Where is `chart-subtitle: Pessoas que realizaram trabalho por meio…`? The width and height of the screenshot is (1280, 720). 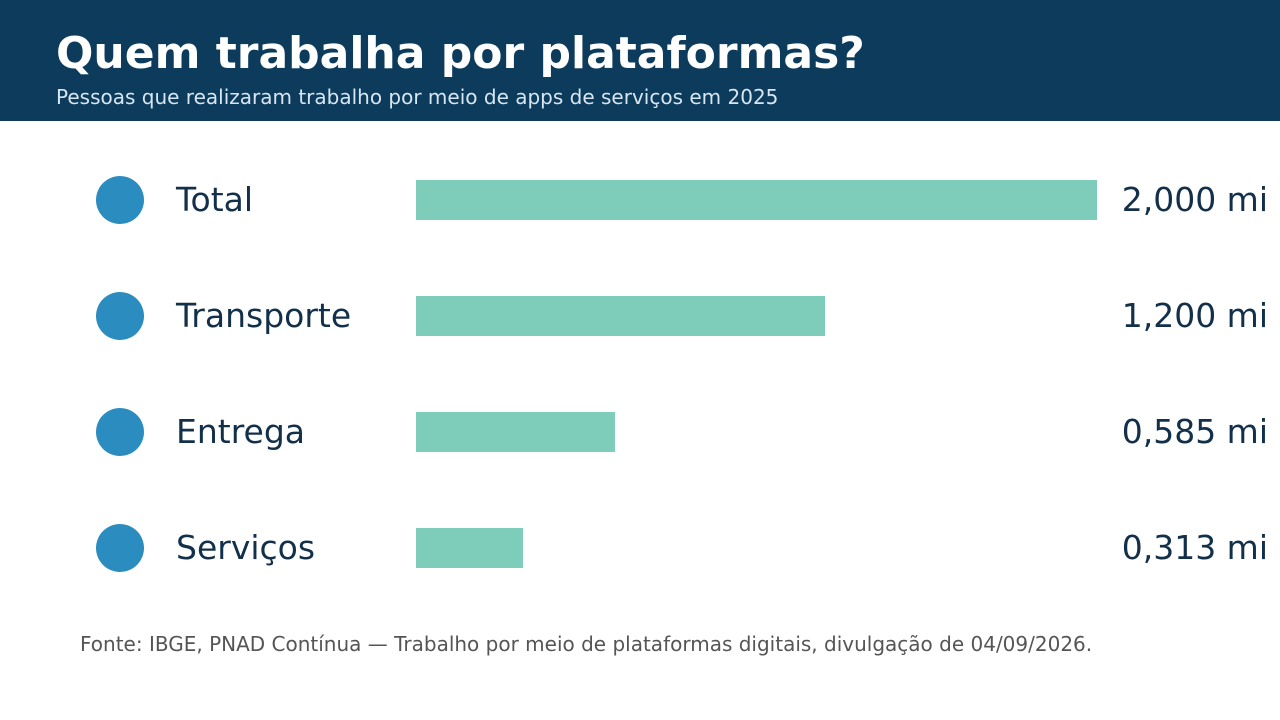
chart-subtitle: Pessoas que realizaram trabalho por meio… is located at coordinates (417, 97).